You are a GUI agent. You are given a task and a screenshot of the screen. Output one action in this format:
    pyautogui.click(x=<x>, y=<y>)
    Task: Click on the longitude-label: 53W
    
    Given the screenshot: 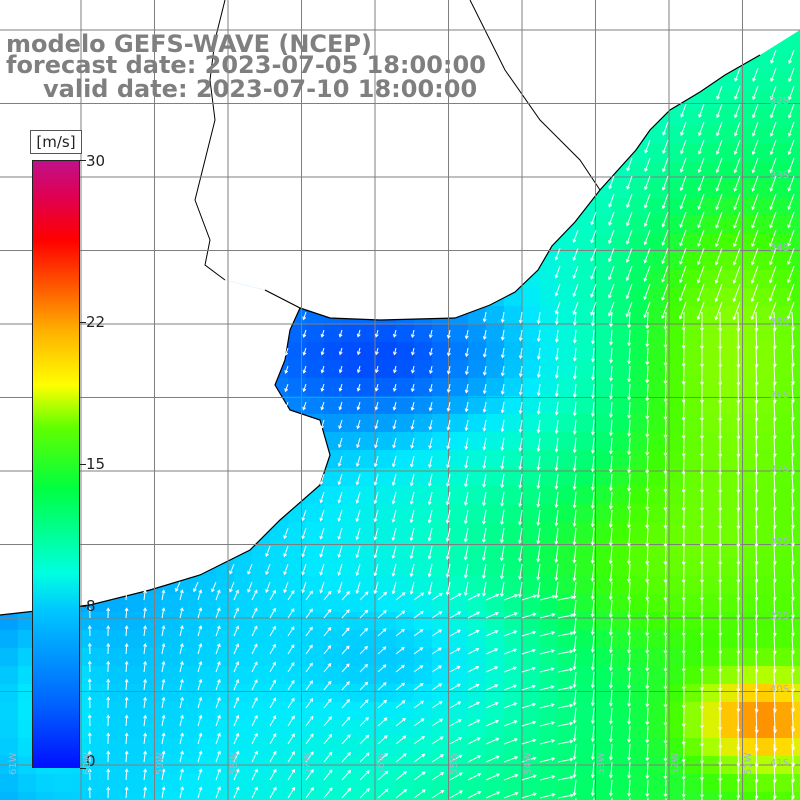 What is the action you would take?
    pyautogui.click(x=601, y=763)
    